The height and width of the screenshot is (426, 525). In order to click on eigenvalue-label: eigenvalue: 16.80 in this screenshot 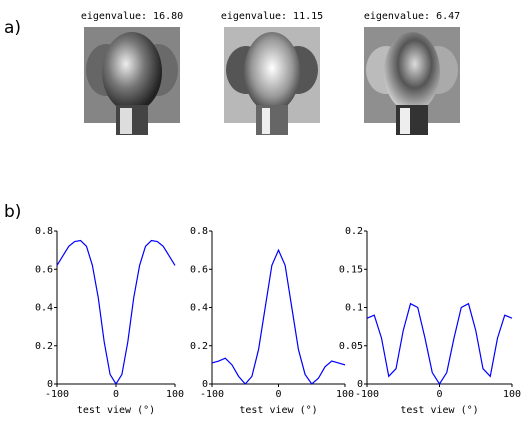, I will do `click(132, 16)`.